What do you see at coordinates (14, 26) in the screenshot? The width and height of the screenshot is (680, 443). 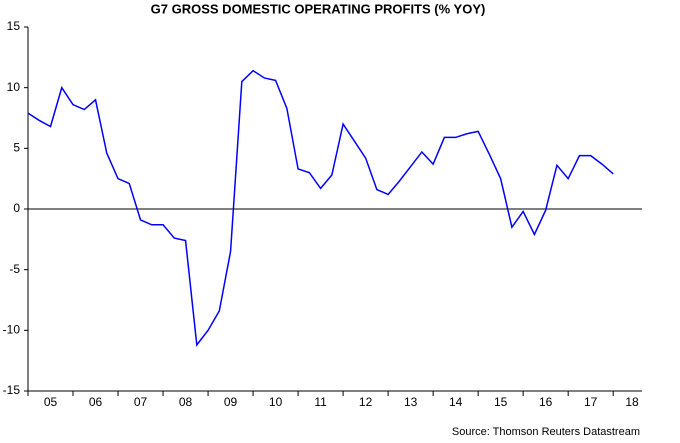 I see `y-tick-label: 15` at bounding box center [14, 26].